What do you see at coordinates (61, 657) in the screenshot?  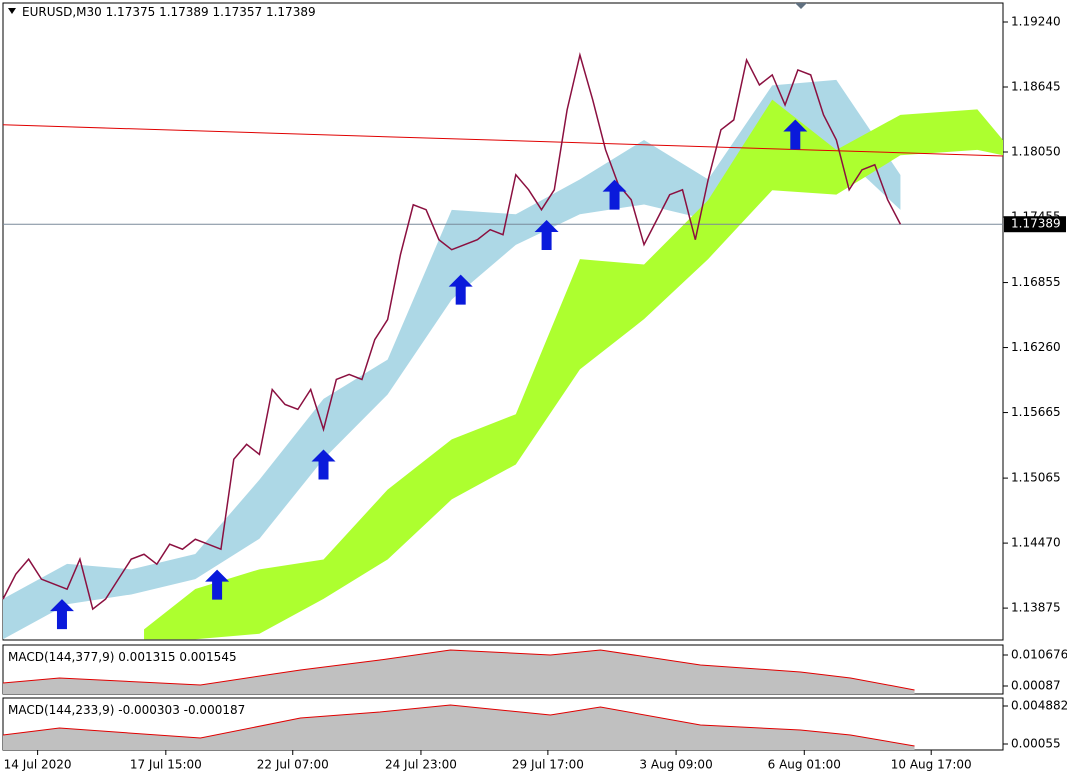 I see `indicator-name: MACD(144,377,9)` at bounding box center [61, 657].